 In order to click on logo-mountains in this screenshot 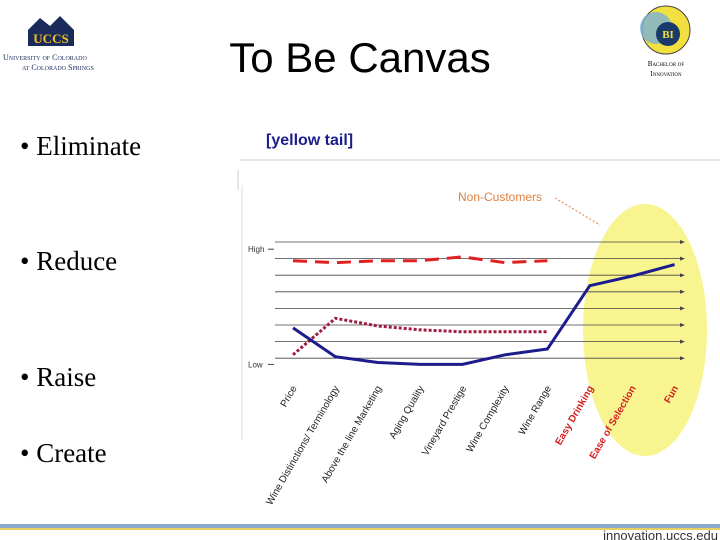, I will do `click(51, 23)`.